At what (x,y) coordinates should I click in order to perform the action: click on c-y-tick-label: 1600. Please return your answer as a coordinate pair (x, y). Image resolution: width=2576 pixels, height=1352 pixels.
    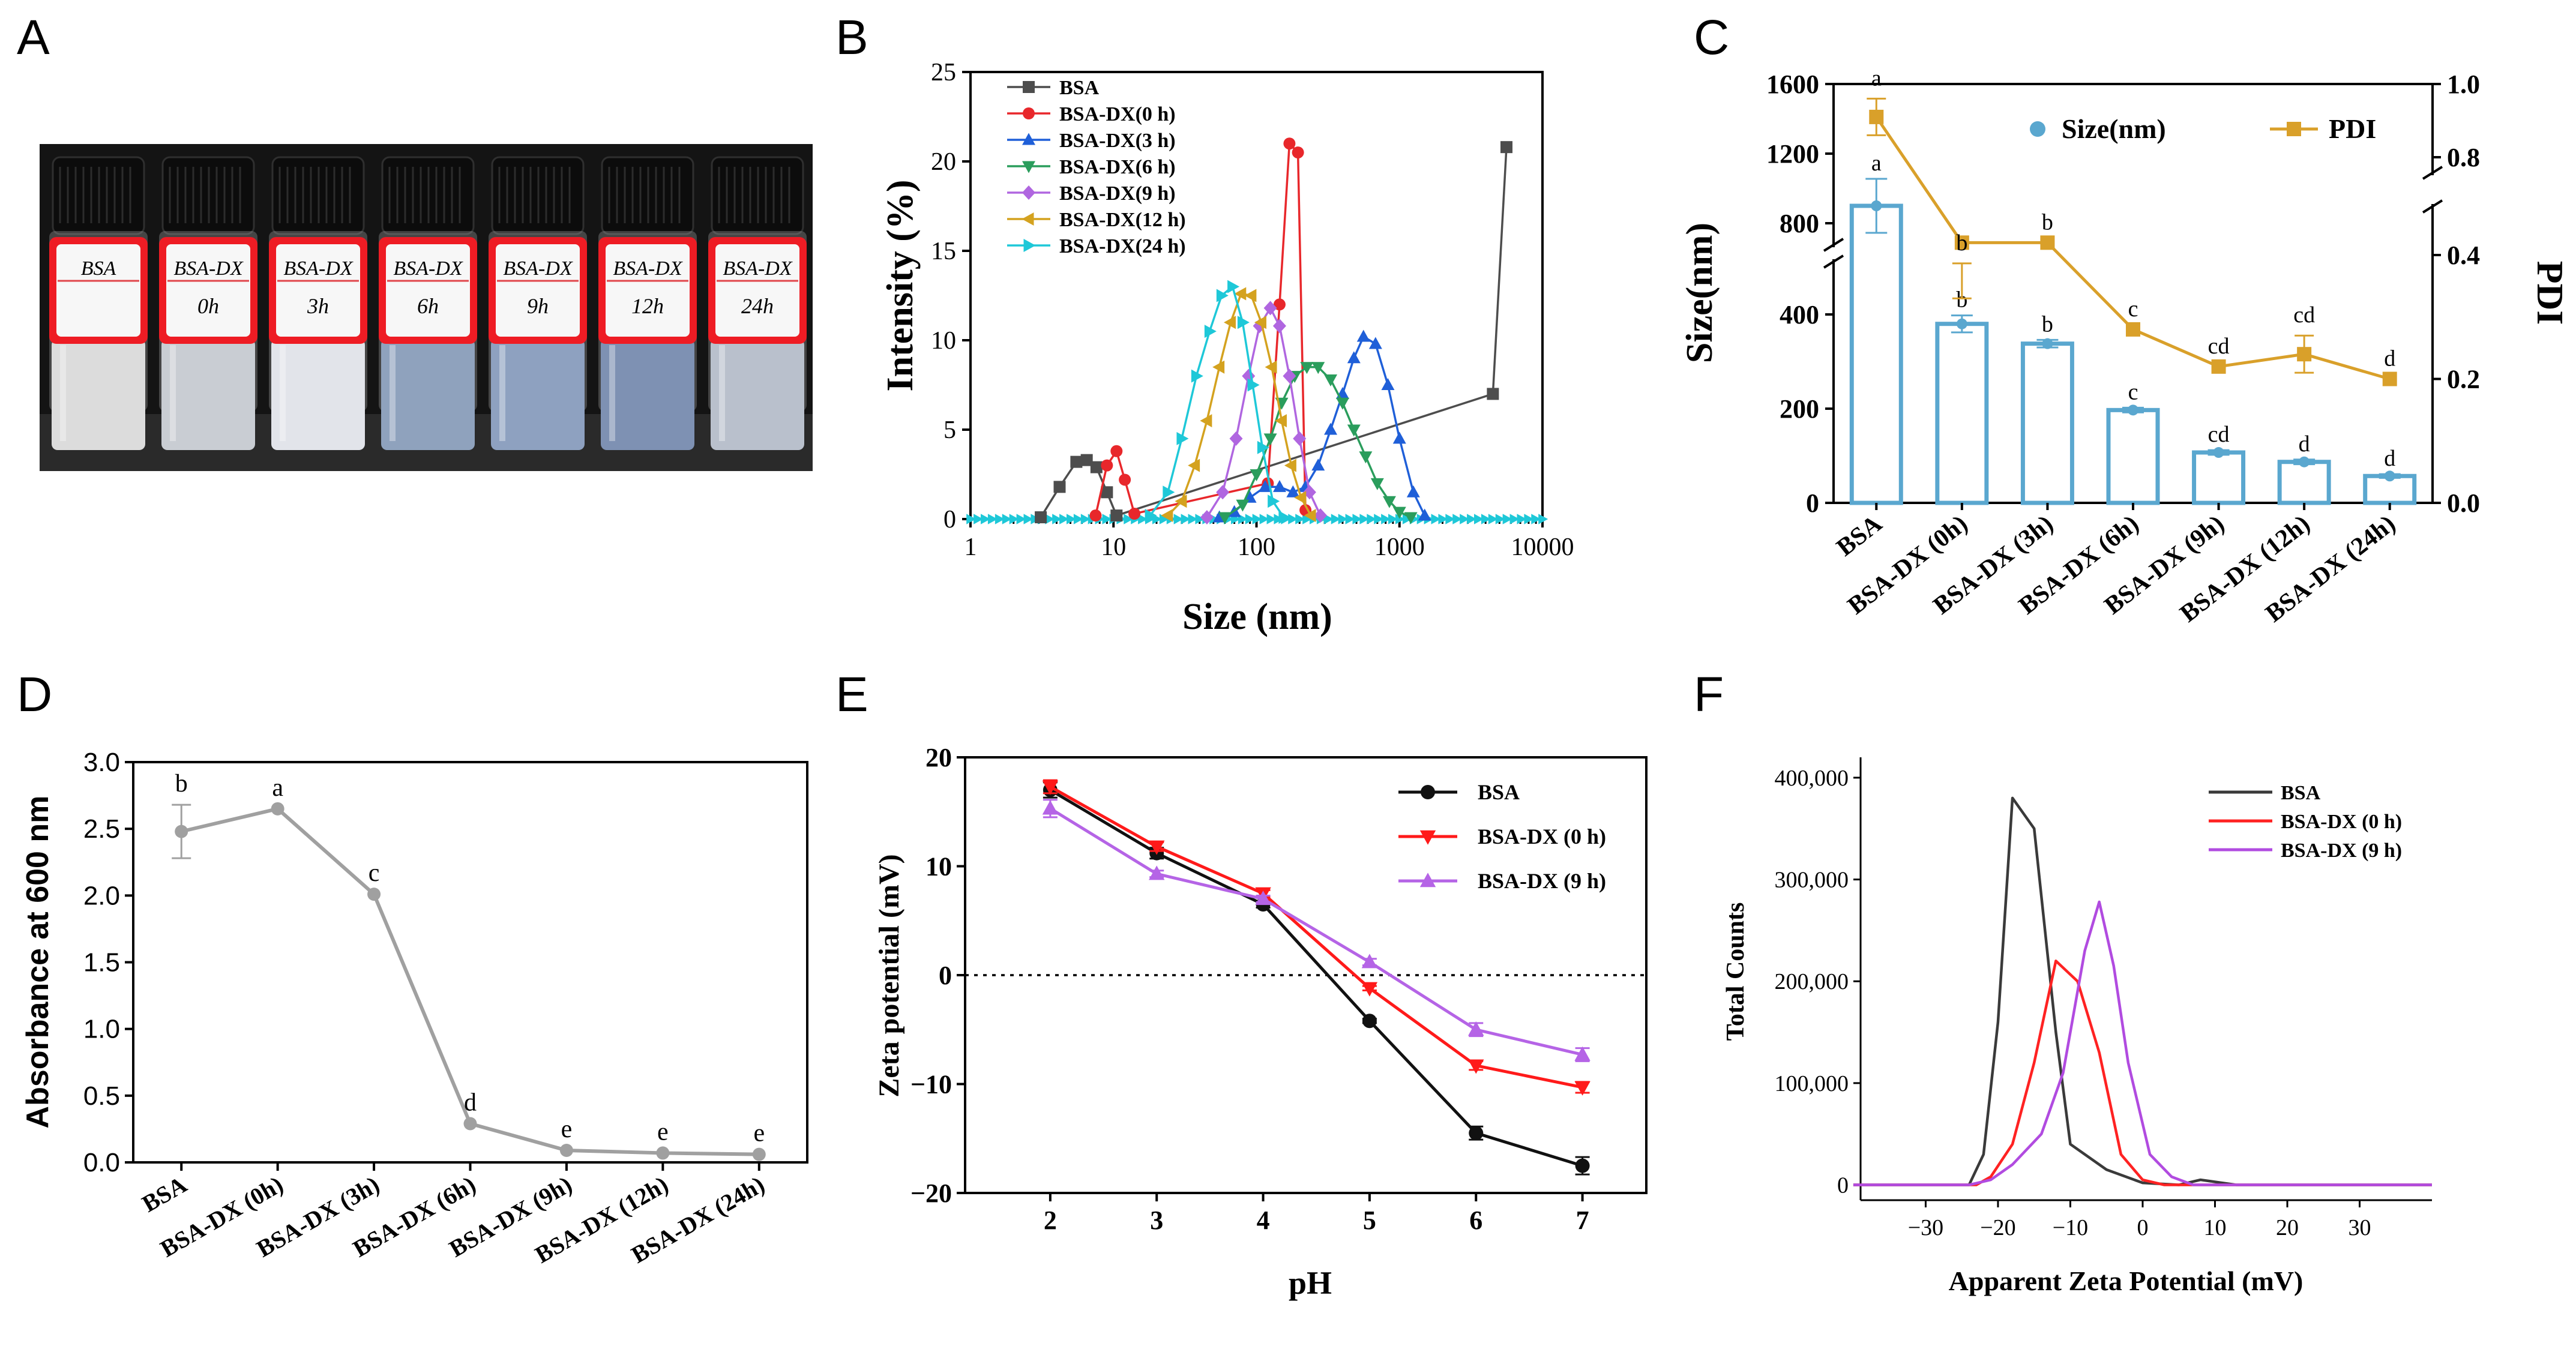
    Looking at the image, I should click on (1793, 84).